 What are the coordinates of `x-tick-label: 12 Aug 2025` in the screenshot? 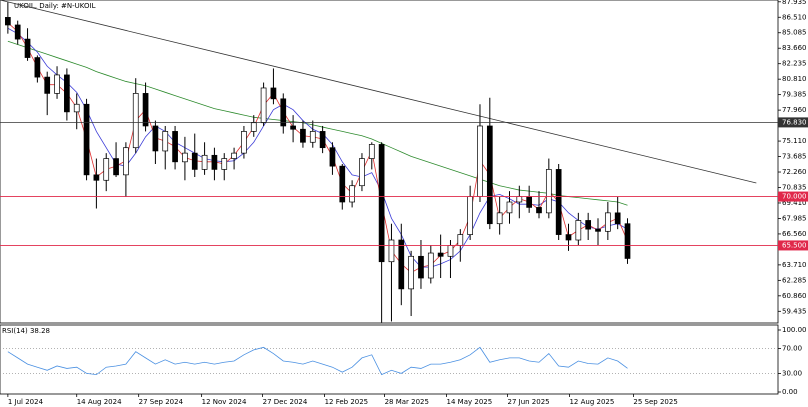 It's located at (591, 402).